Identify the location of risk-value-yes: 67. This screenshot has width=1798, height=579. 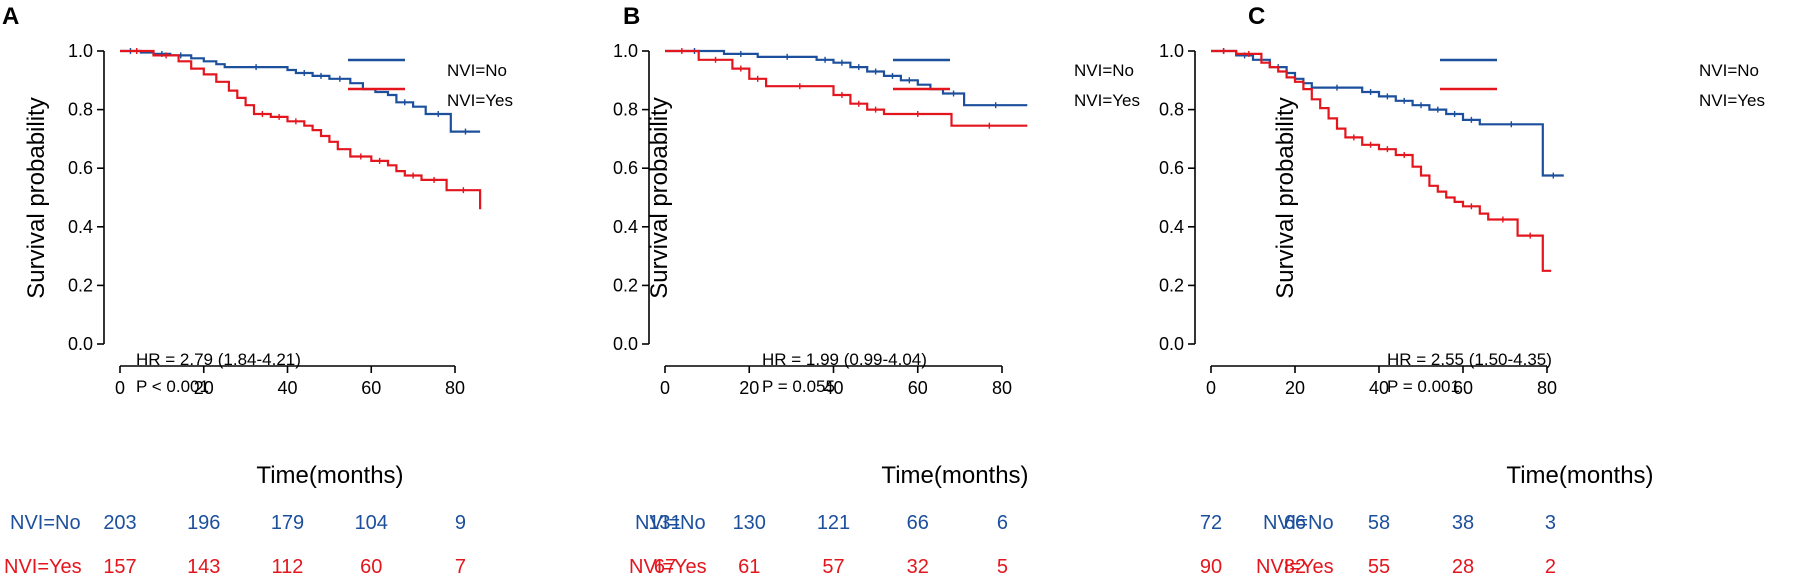
(665, 567).